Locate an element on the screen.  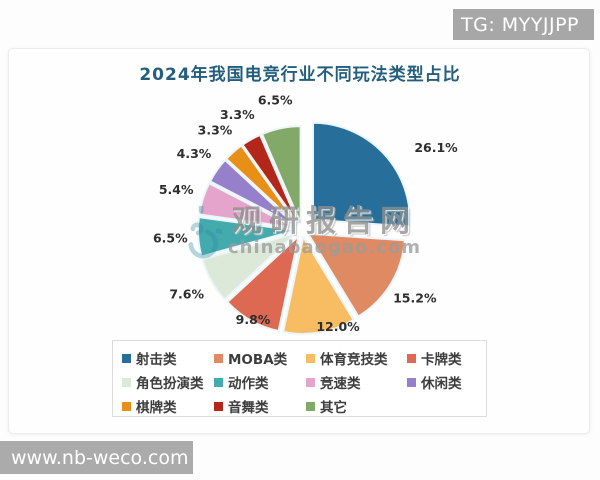
legend-label: MOBA类 is located at coordinates (258, 360).